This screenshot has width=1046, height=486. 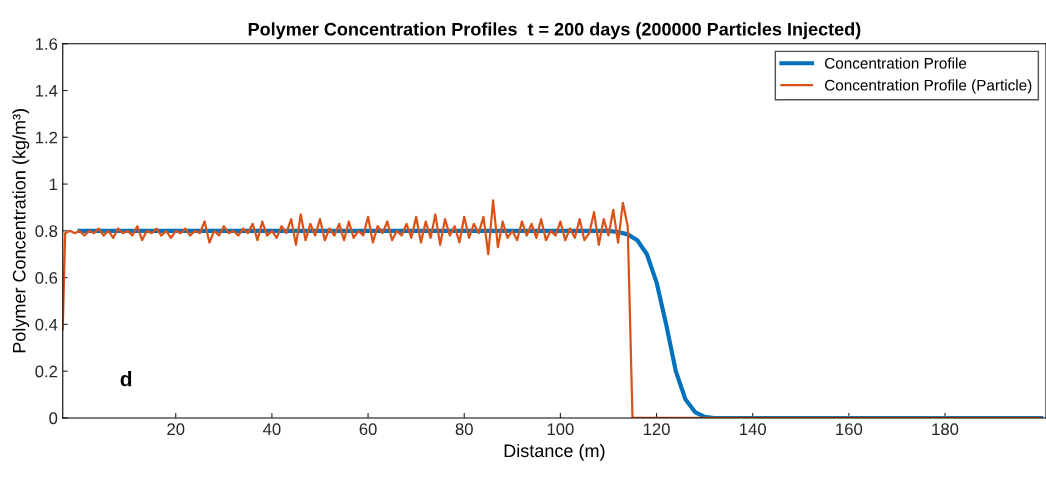 What do you see at coordinates (554, 31) in the screenshot?
I see `chart-title: Polymer Concentration Profiles t = 200 days (200000 Particles Injected)` at bounding box center [554, 31].